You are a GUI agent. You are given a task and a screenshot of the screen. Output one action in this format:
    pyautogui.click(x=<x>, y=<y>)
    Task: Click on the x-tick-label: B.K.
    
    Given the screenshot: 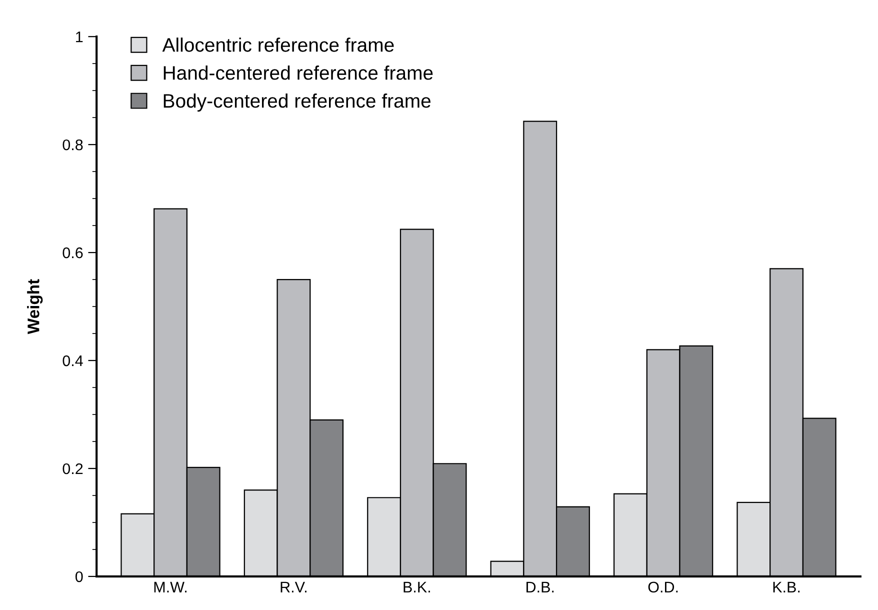 What is the action you would take?
    pyautogui.click(x=417, y=587)
    